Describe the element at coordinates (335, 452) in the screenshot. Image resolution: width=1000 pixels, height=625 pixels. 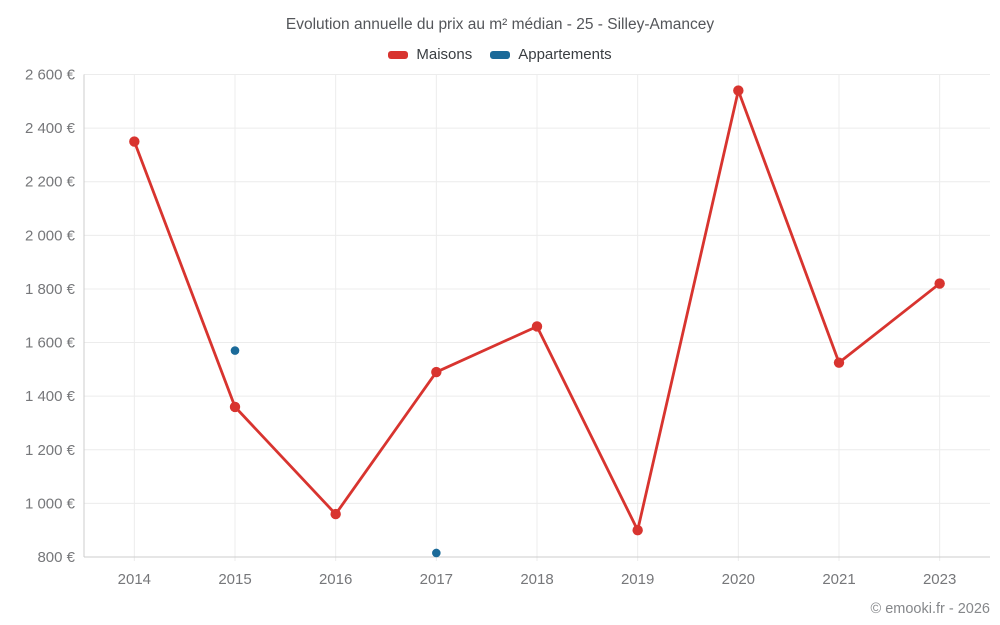
I see `series-appartements` at that location.